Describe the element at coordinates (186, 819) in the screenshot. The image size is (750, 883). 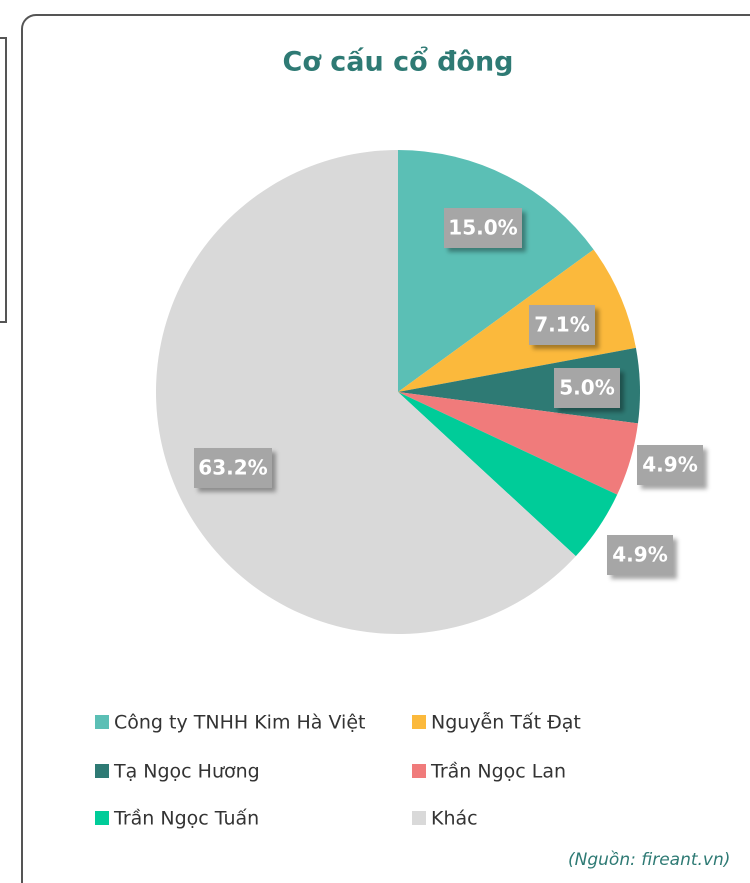
I see `legend-label: Trần Ngọc Tuấn` at that location.